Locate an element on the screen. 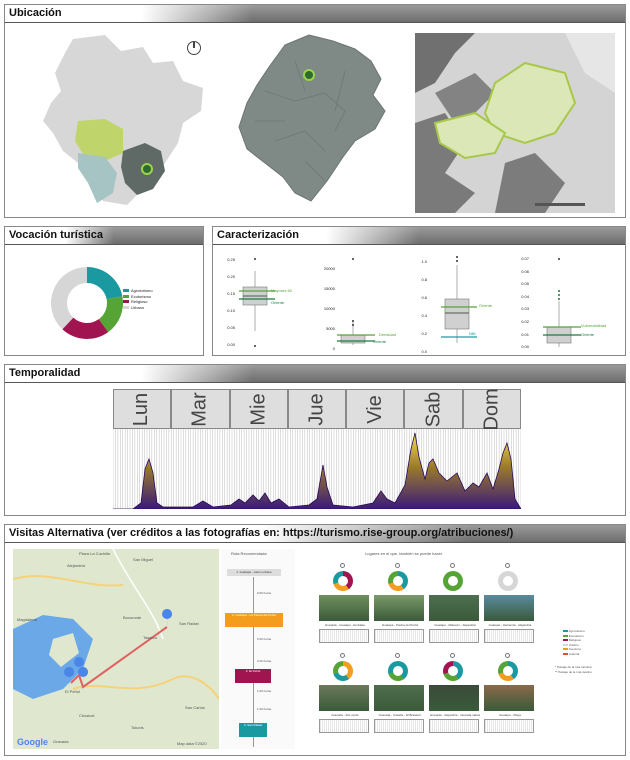  route-time: 0:00 horas is located at coordinates (264, 593).